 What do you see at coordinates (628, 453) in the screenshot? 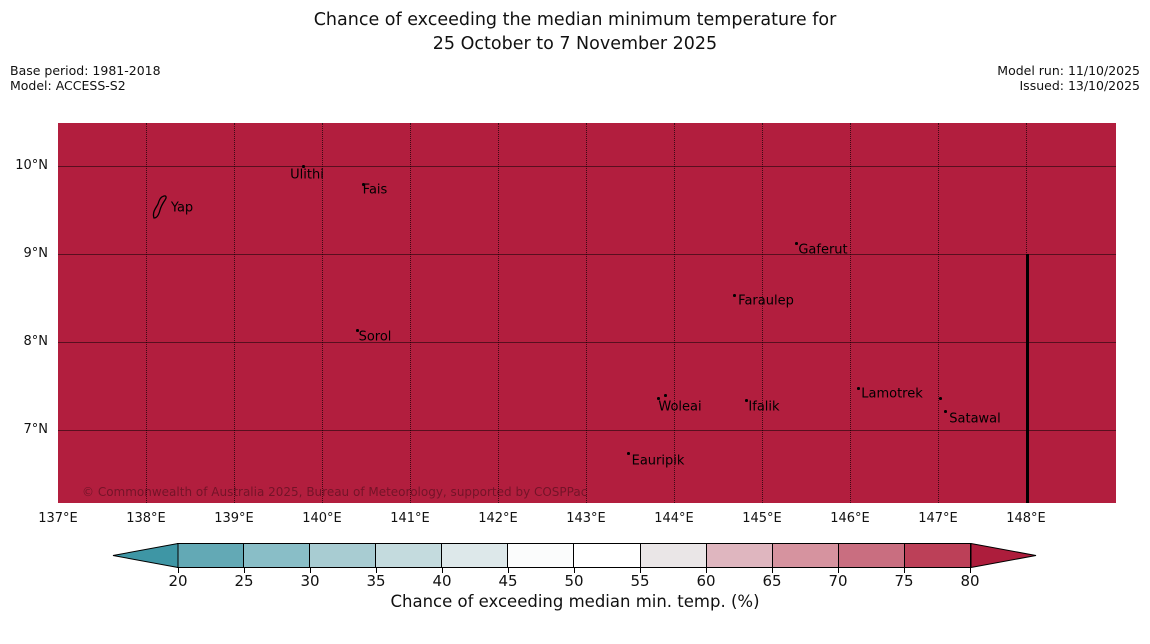
I see `island-marker-eauripik` at bounding box center [628, 453].